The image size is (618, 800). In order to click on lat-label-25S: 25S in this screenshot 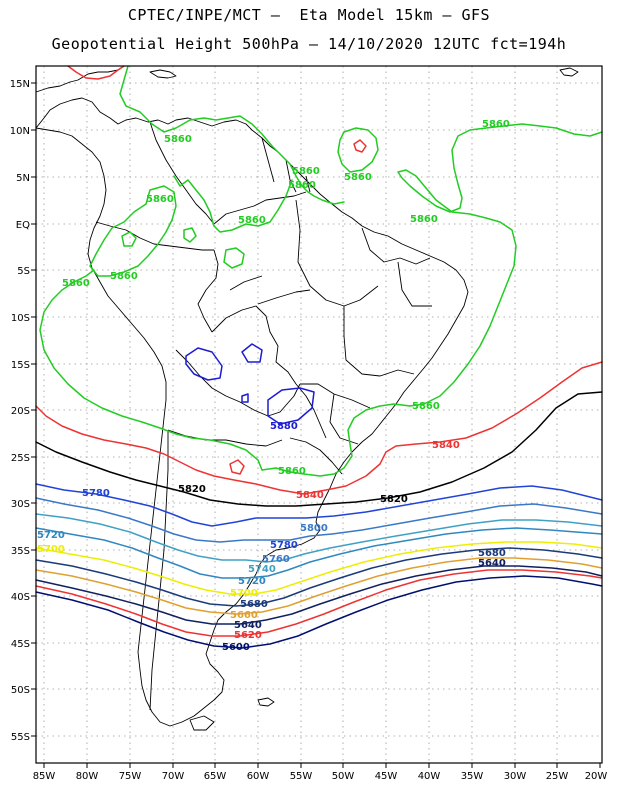, I will do `click(20, 458)`.